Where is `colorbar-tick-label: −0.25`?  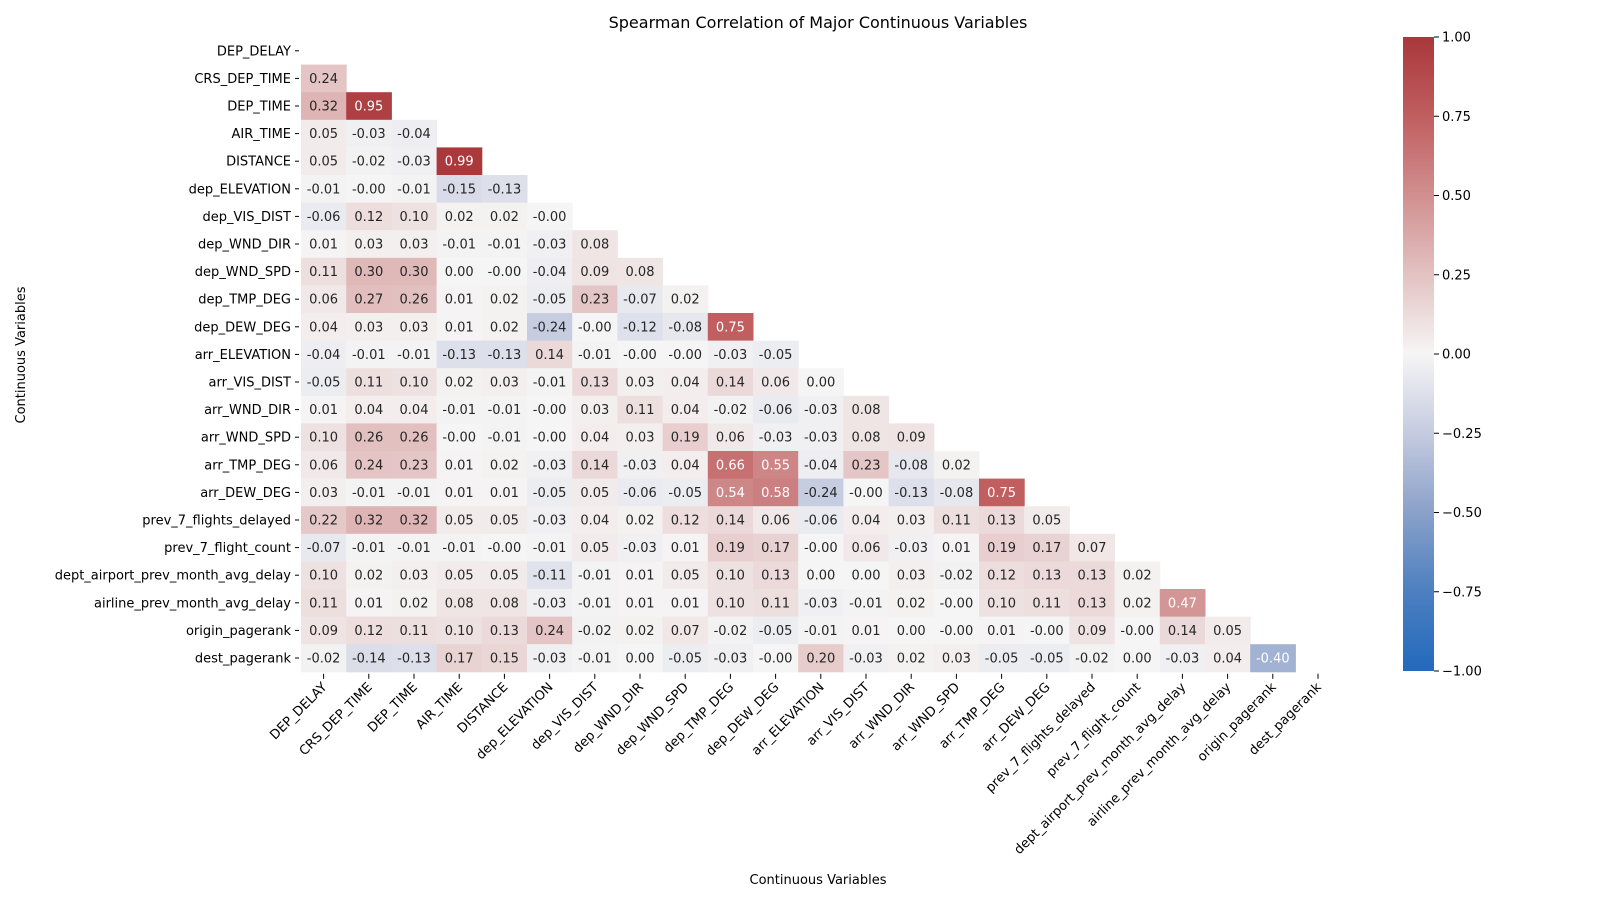
colorbar-tick-label: −0.25 is located at coordinates (1462, 434).